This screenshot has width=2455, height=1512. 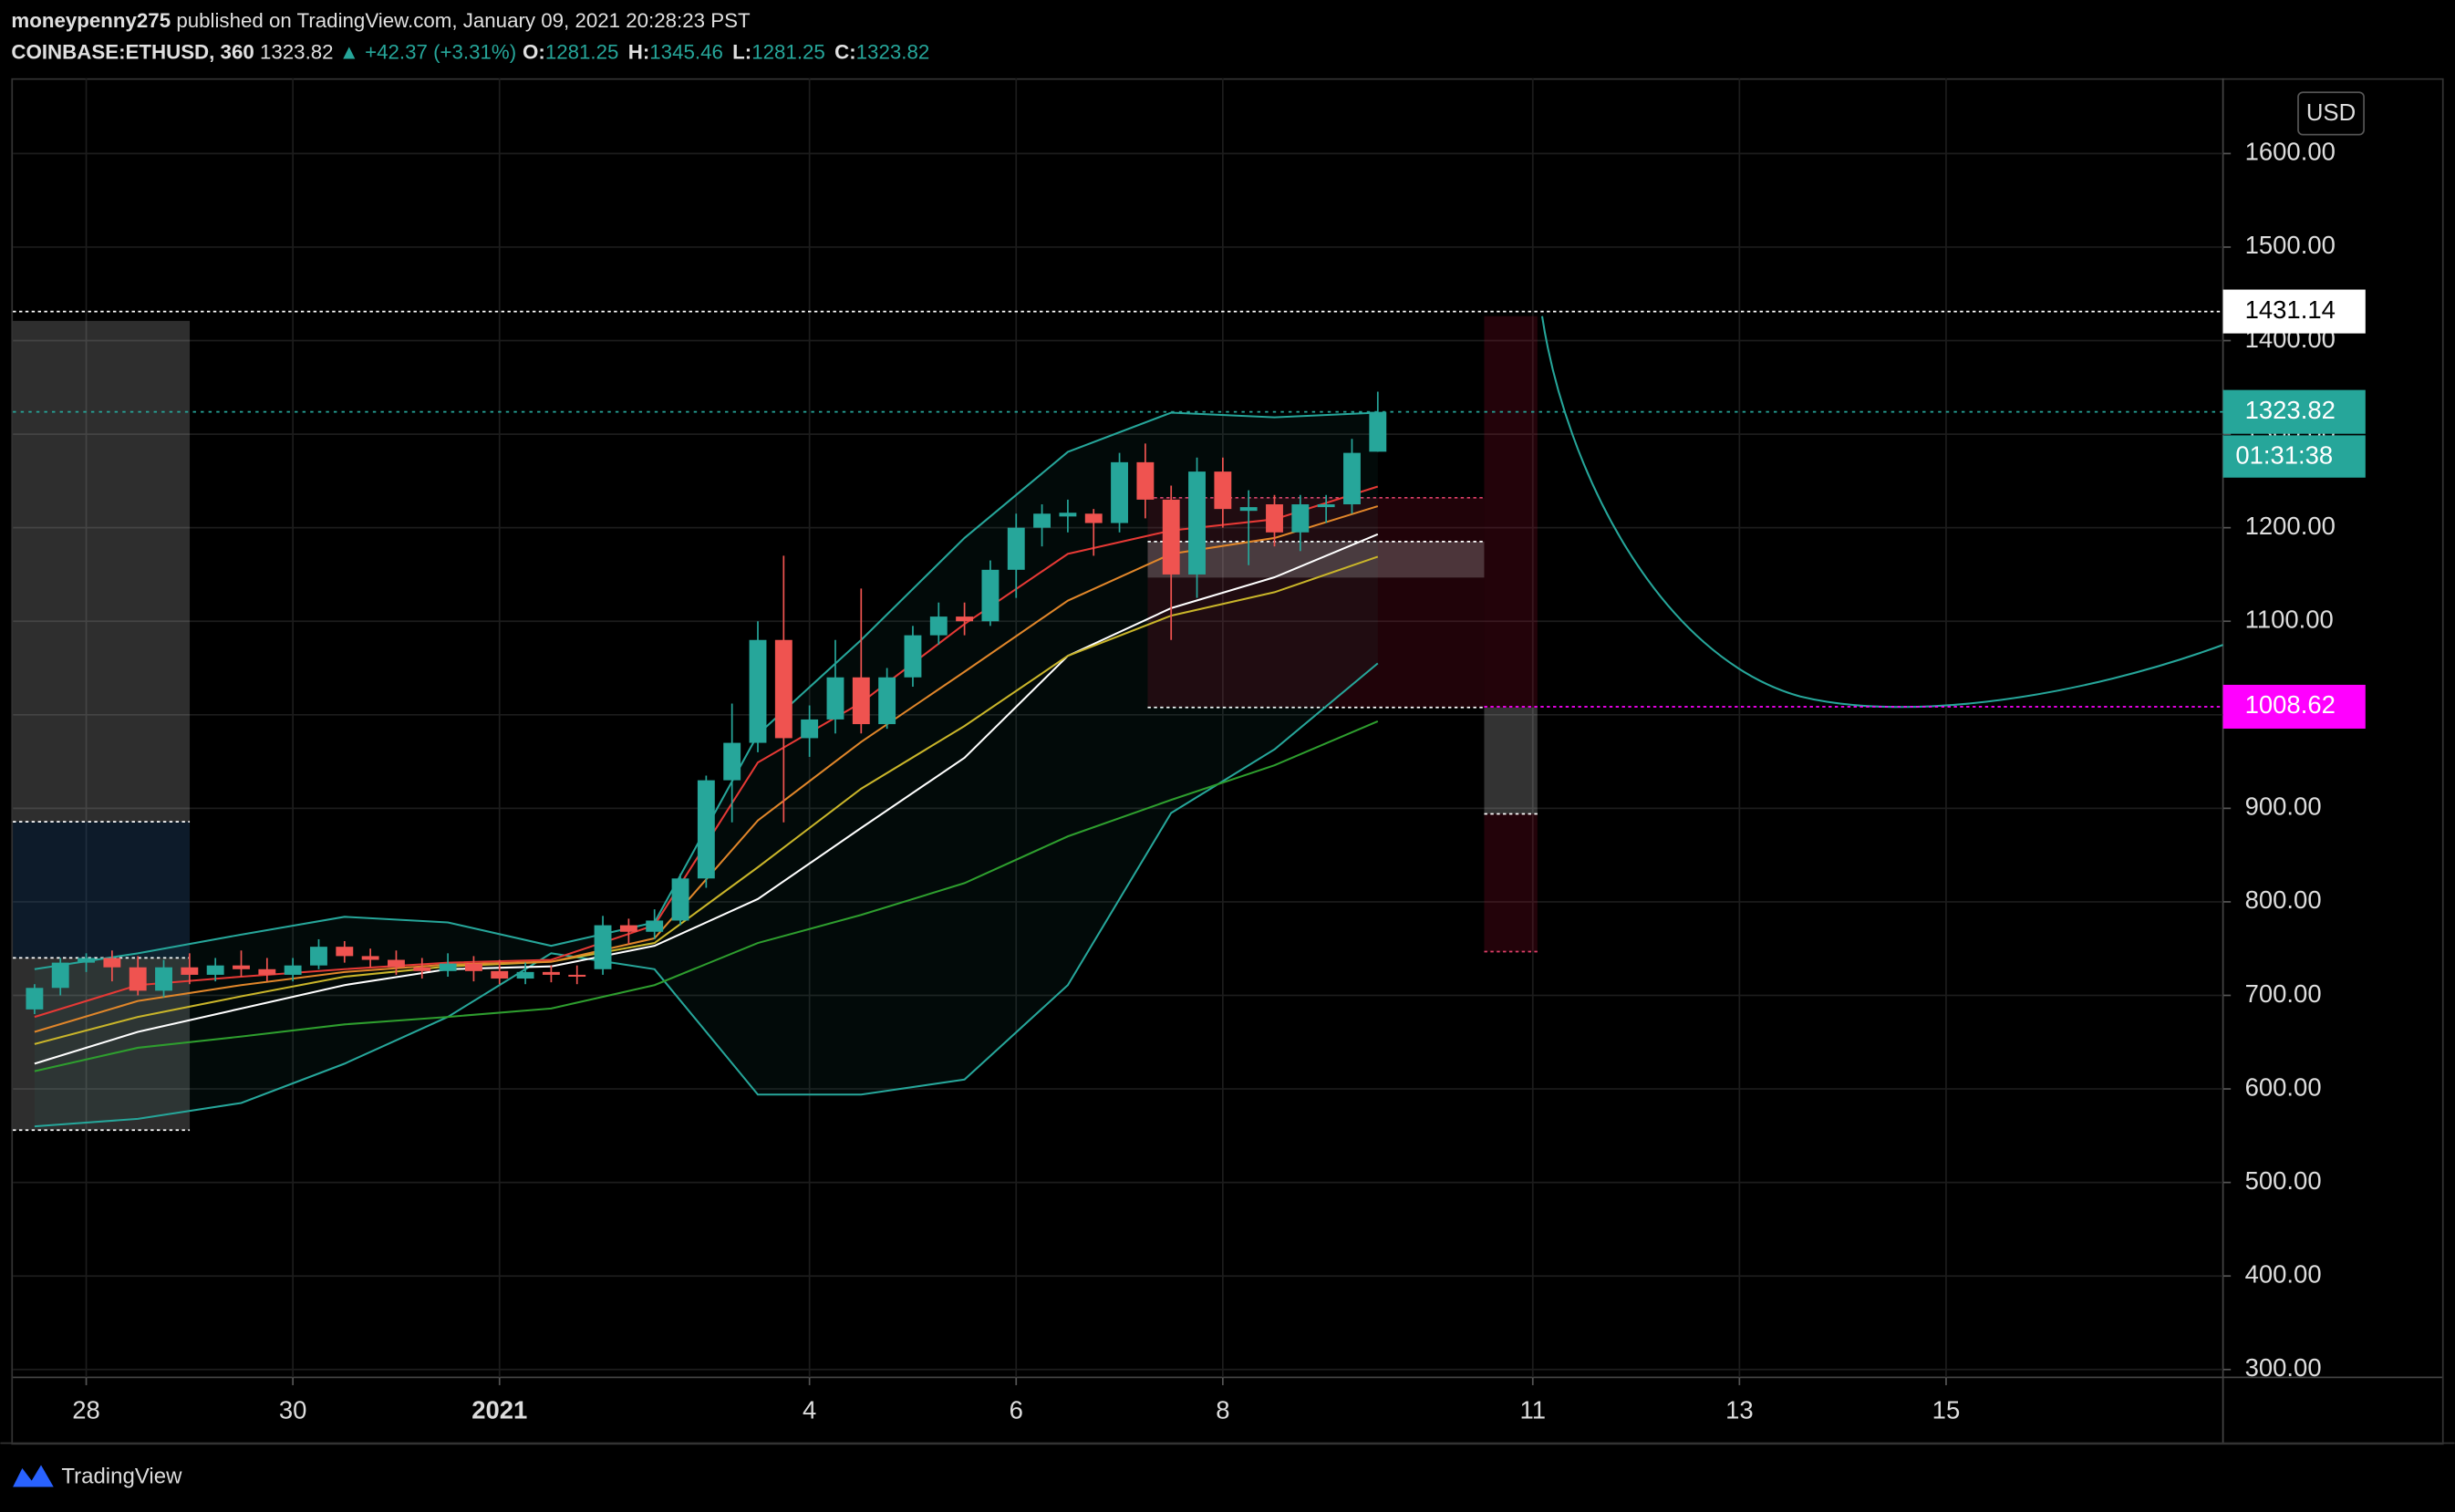 What do you see at coordinates (2290, 526) in the screenshot?
I see `y-tick-label: 1200.00` at bounding box center [2290, 526].